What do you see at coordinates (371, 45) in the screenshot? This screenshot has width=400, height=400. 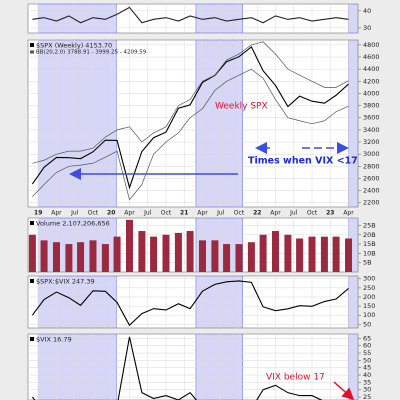 I see `y-tick-label: 4800` at bounding box center [371, 45].